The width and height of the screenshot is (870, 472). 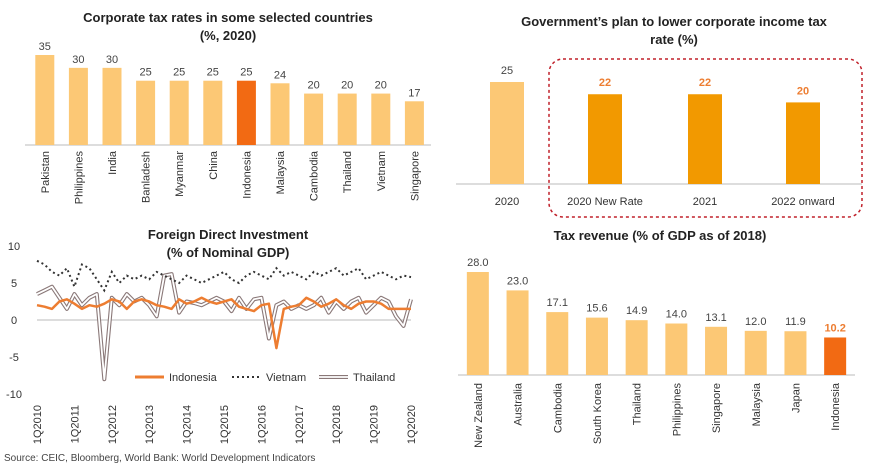 What do you see at coordinates (596, 346) in the screenshot?
I see `bar-south-korea` at bounding box center [596, 346].